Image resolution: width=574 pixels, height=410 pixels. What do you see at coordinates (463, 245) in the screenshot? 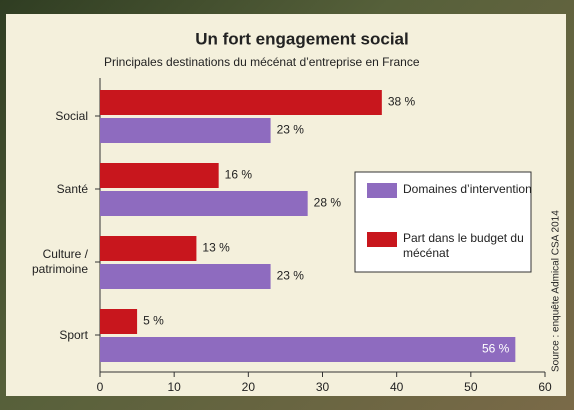
I see `legend-label: Part dans le budget du mécénat` at bounding box center [463, 245].